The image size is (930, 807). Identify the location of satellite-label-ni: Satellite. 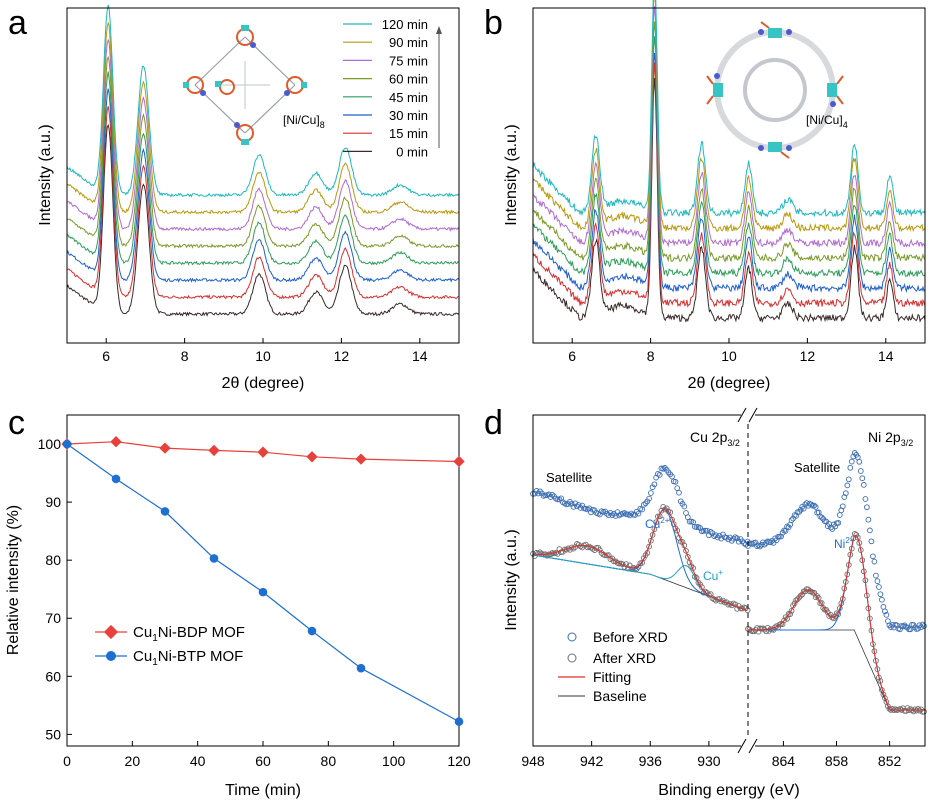
(817, 467).